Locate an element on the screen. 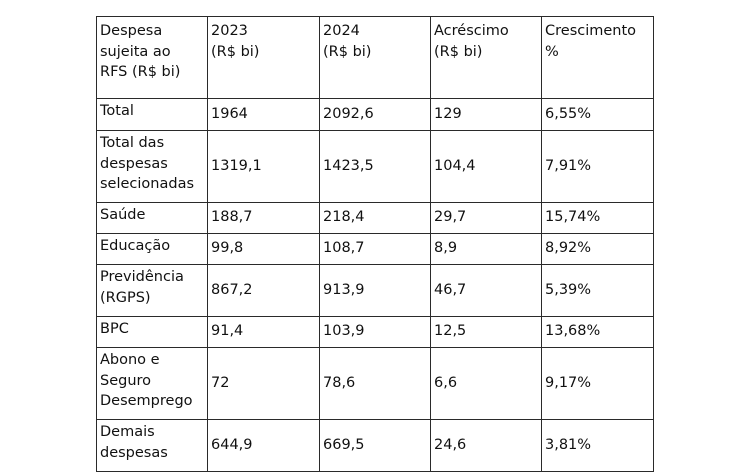 The image size is (750, 472). value-growth: 7,91% is located at coordinates (597, 166).